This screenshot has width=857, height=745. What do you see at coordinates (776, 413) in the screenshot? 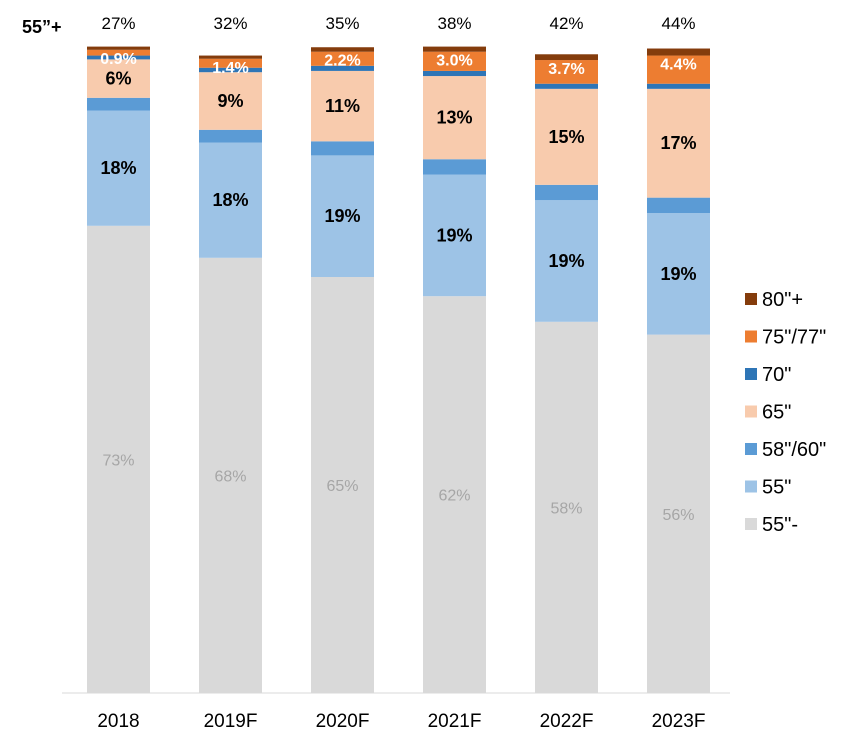
I see `legend-label-3: 65"` at bounding box center [776, 413].